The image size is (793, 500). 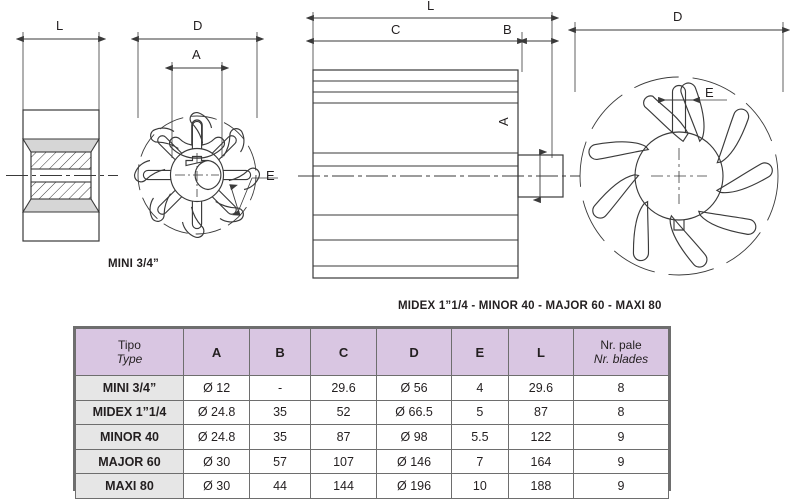 I want to click on cell-b: 44, so click(x=280, y=486).